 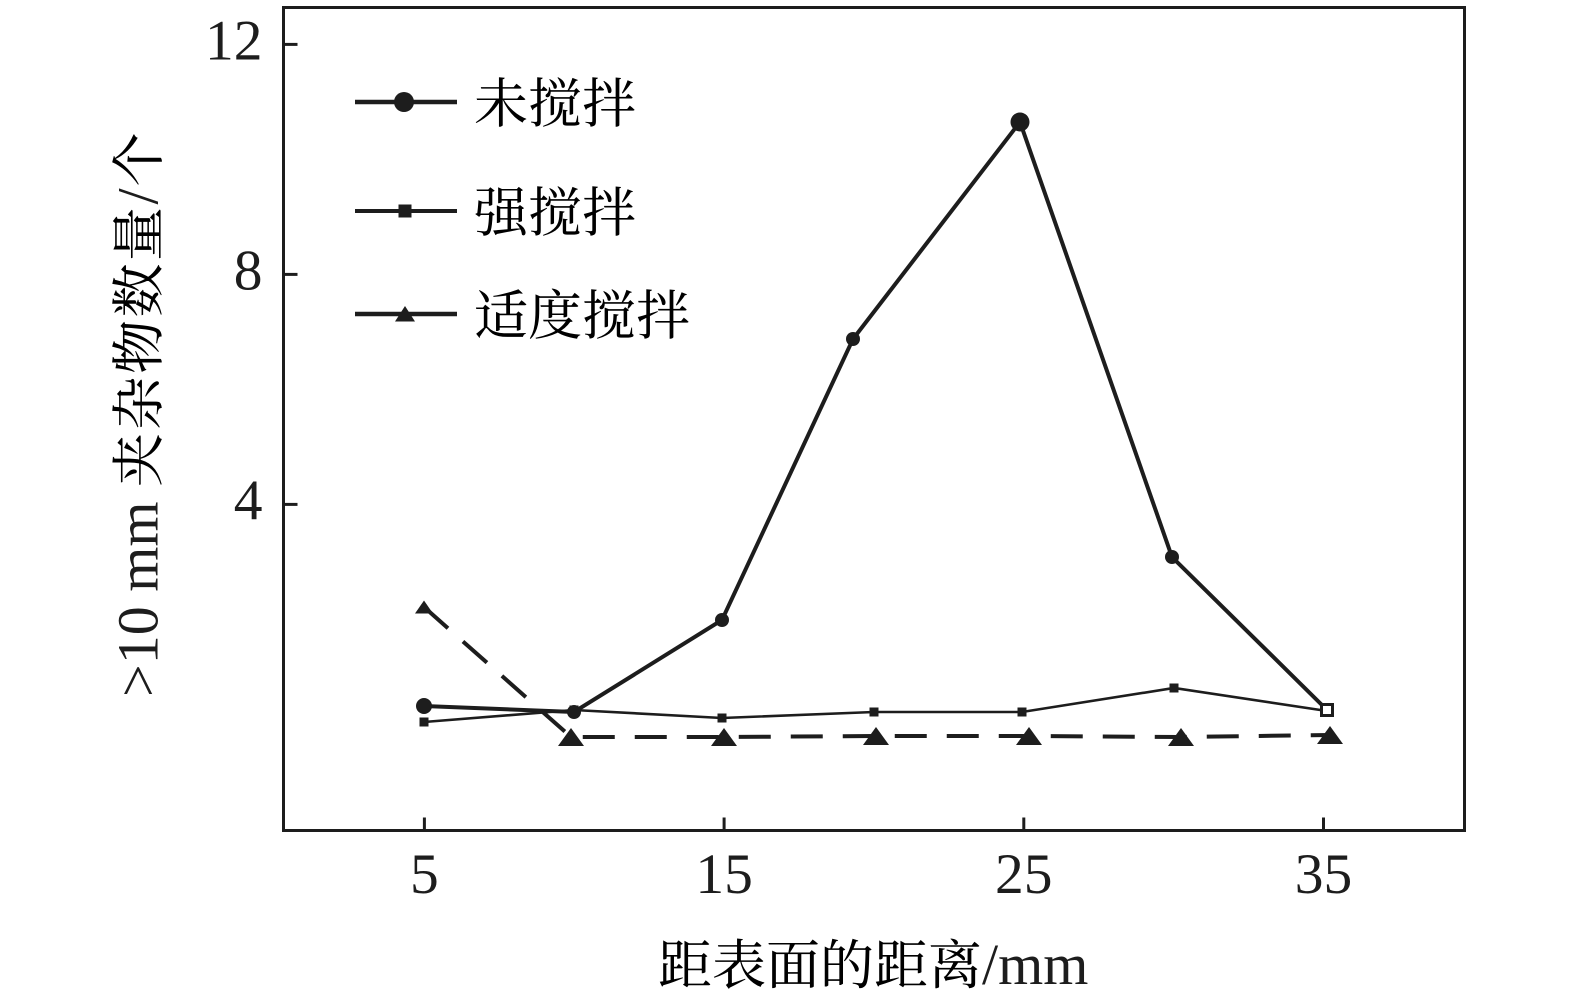 I want to click on svg-text: >10 mm, so click(x=138, y=599).